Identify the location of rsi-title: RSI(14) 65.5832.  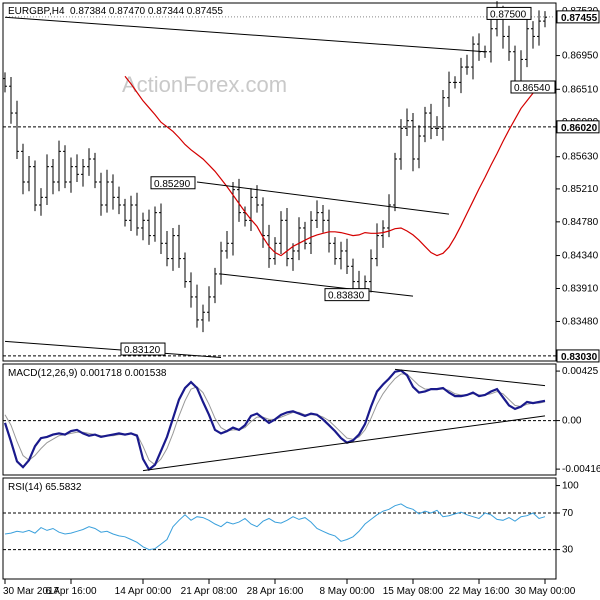
(45, 487).